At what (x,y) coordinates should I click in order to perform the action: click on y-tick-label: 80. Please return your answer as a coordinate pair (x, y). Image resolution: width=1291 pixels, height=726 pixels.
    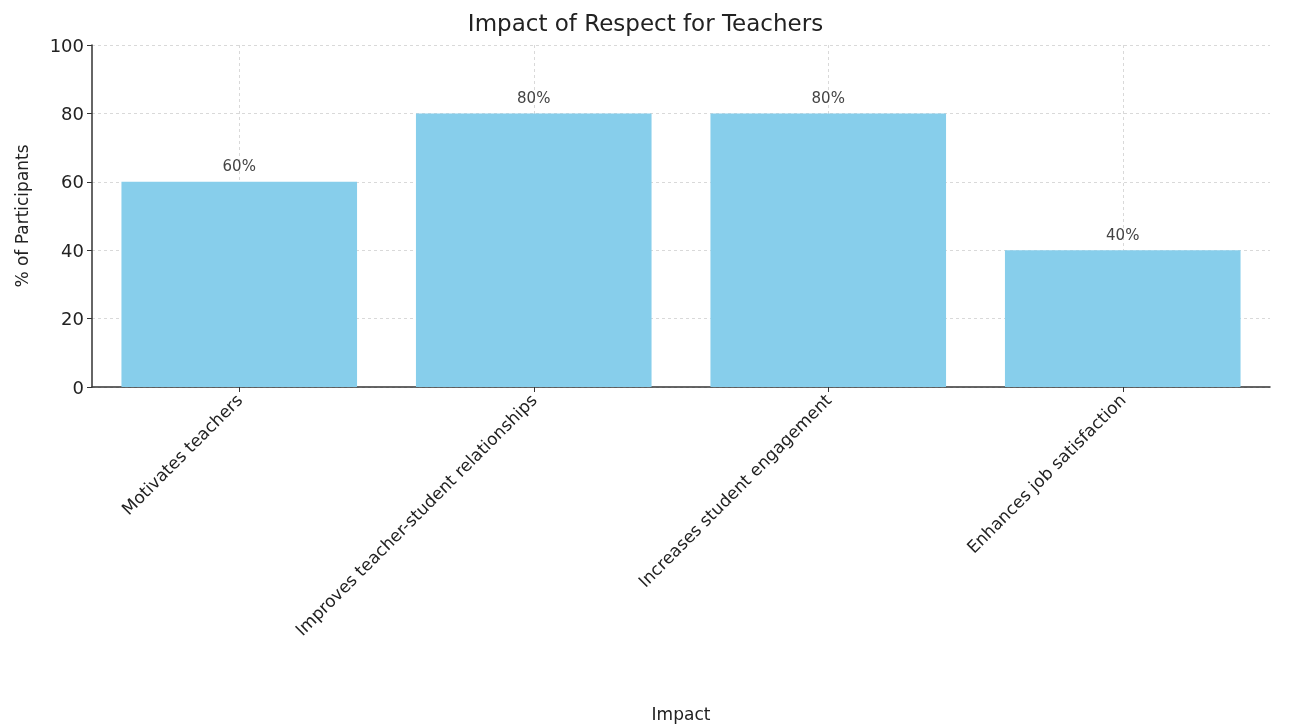
    Looking at the image, I should click on (72, 113).